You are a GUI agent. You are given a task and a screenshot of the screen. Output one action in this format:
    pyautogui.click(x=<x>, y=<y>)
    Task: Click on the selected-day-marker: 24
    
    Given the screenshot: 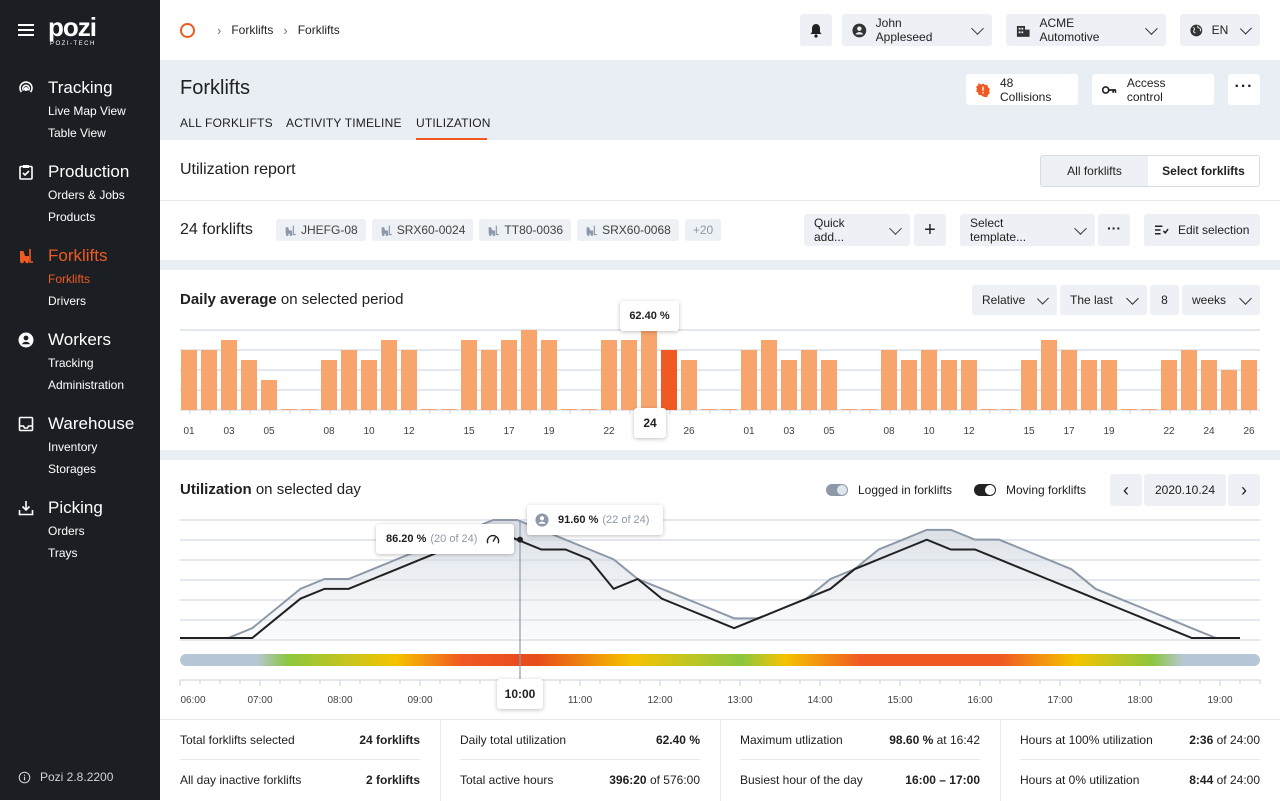 What is the action you would take?
    pyautogui.click(x=650, y=423)
    